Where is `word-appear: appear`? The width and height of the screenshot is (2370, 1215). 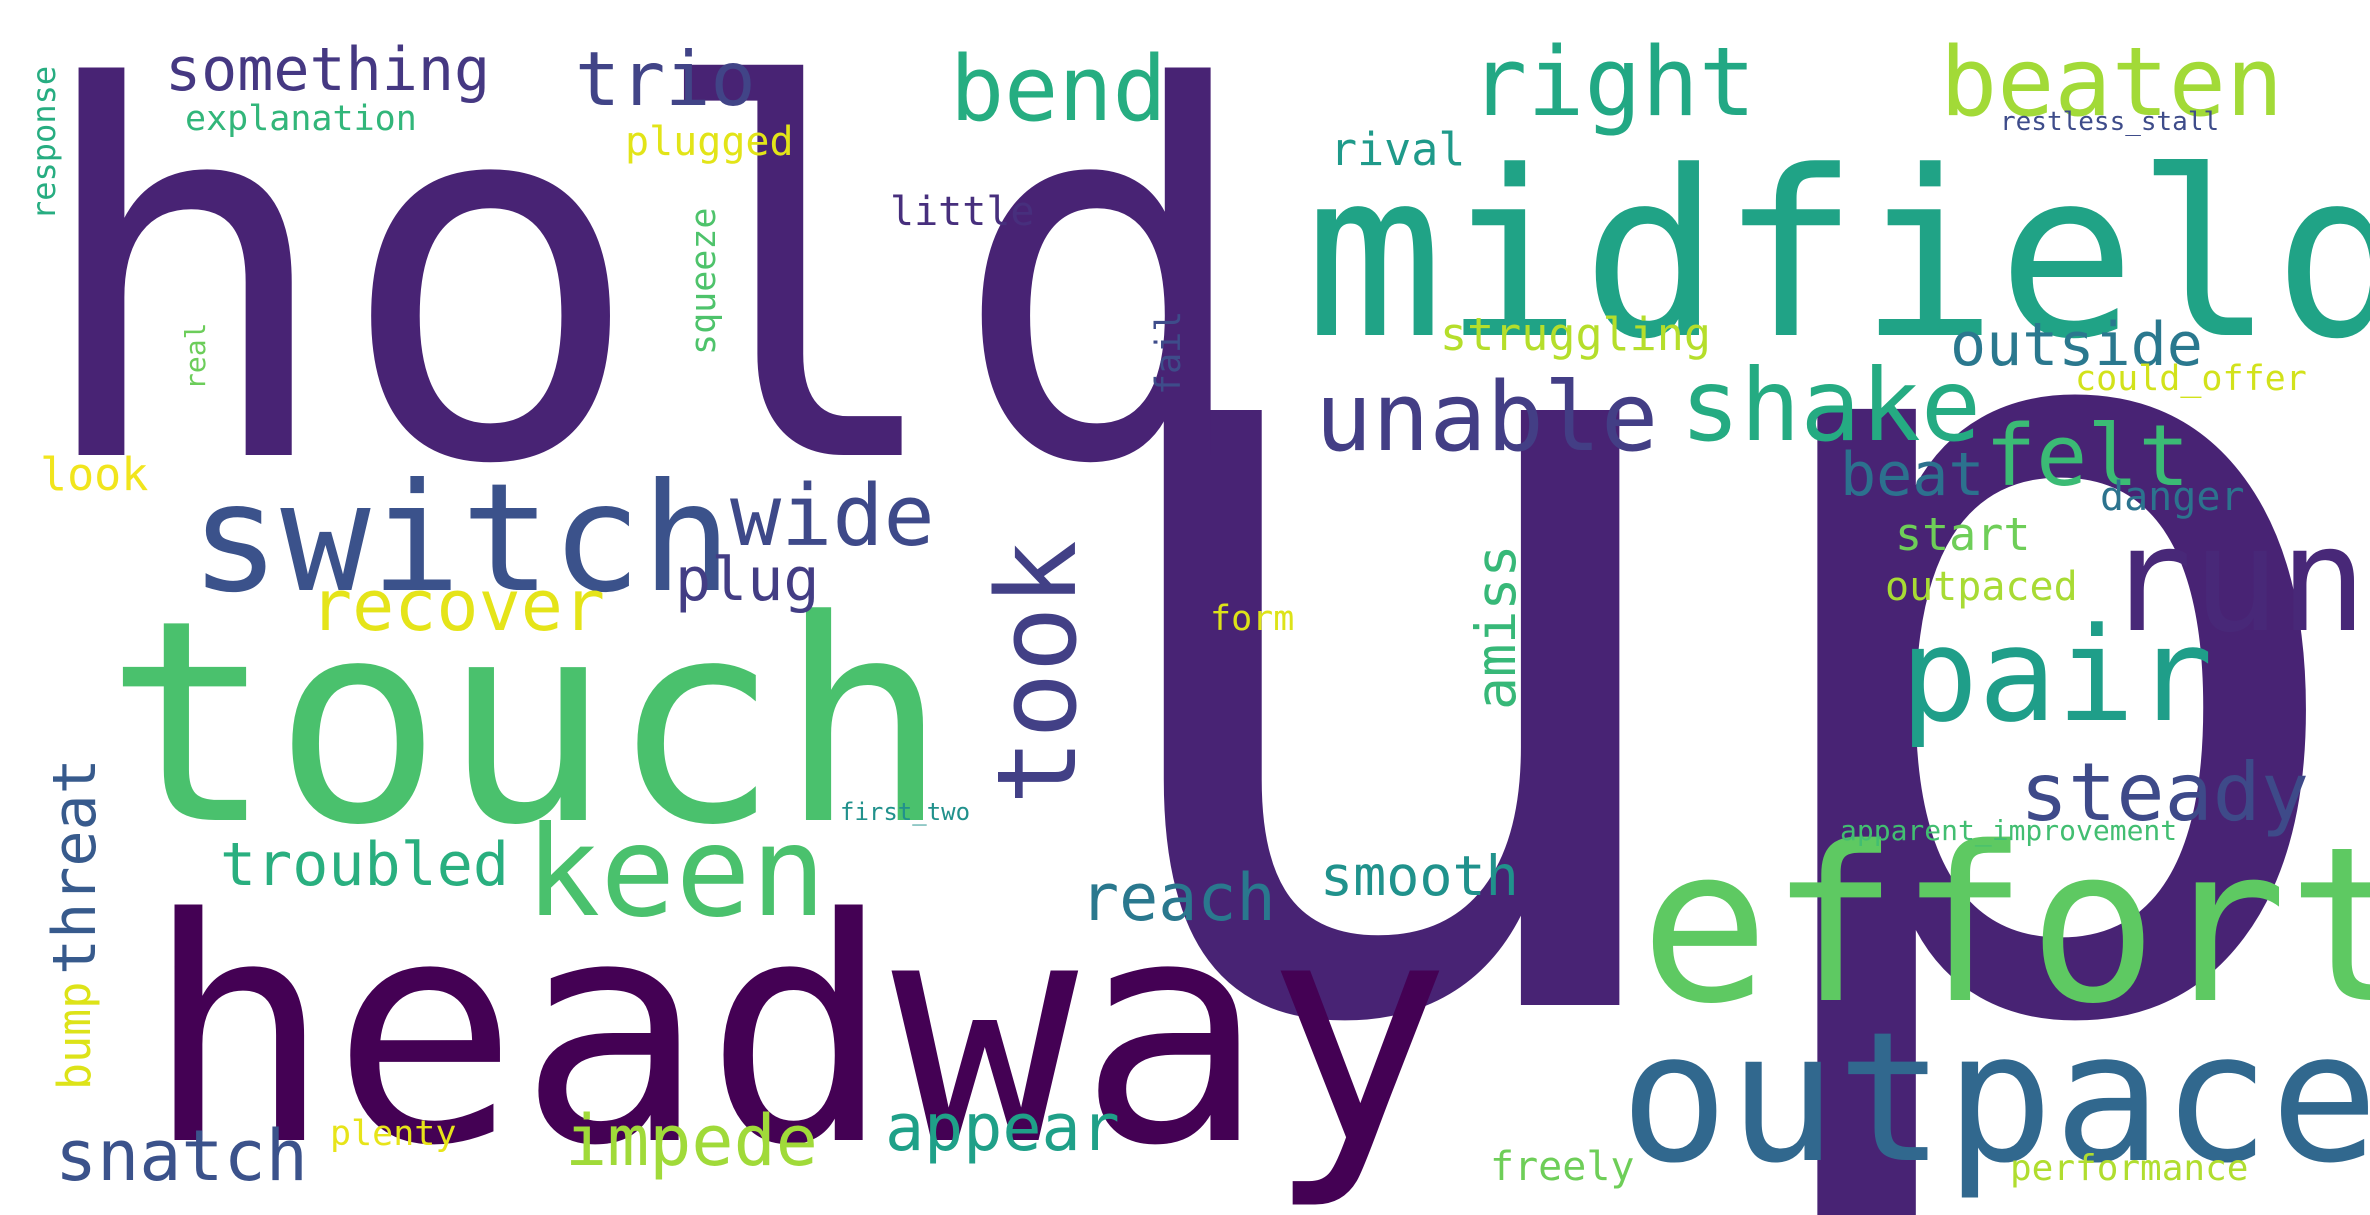 word-appear: appear is located at coordinates (1002, 1128).